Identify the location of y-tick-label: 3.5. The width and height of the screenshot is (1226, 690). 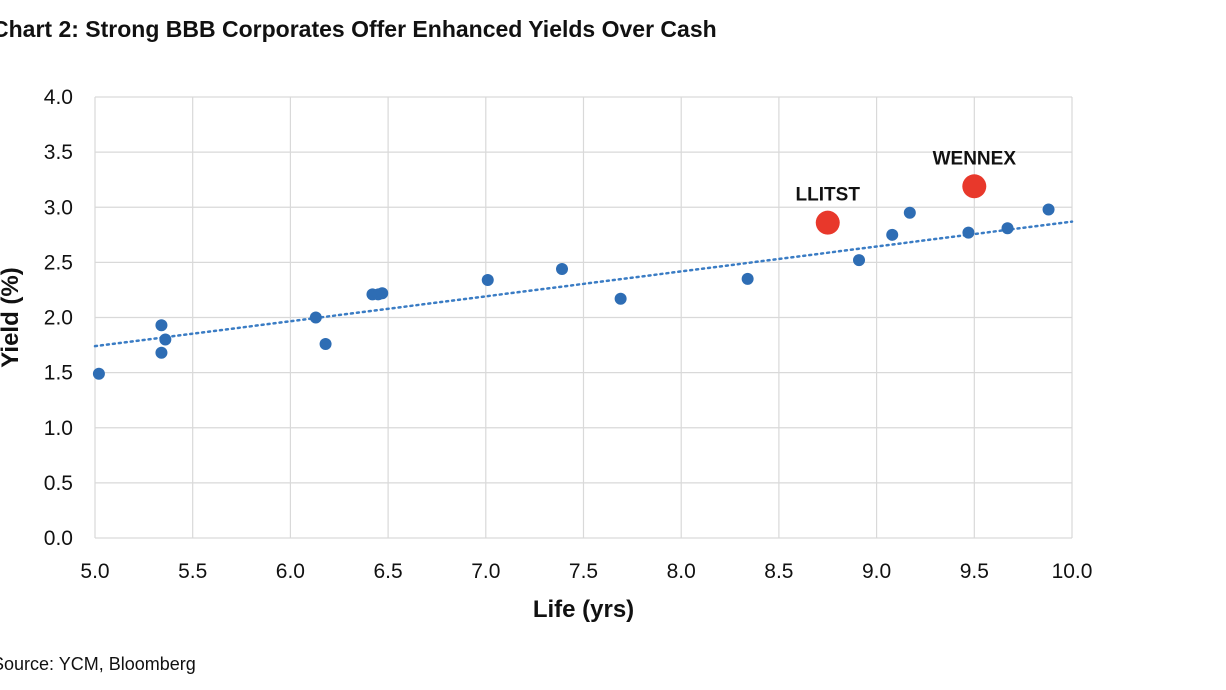
(58, 152).